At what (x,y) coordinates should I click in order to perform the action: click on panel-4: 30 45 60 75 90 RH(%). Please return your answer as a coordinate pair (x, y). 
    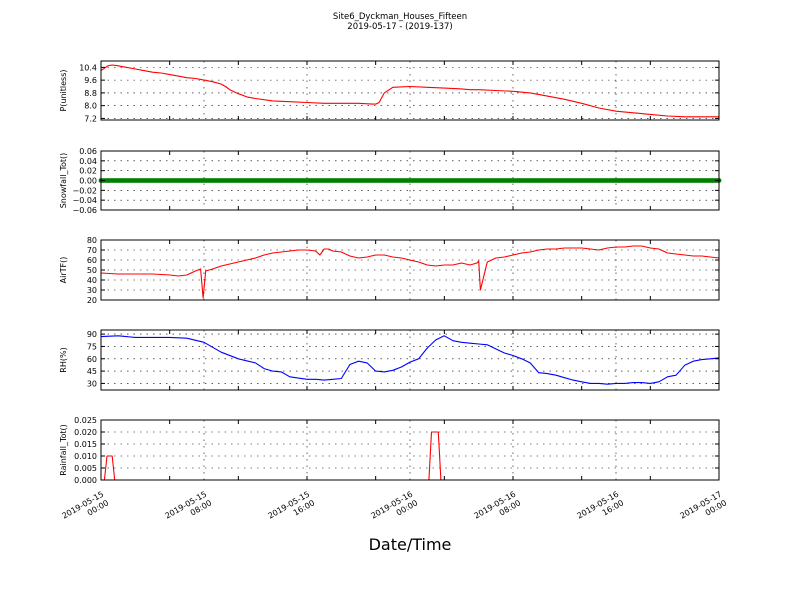
    Looking at the image, I should click on (389, 360).